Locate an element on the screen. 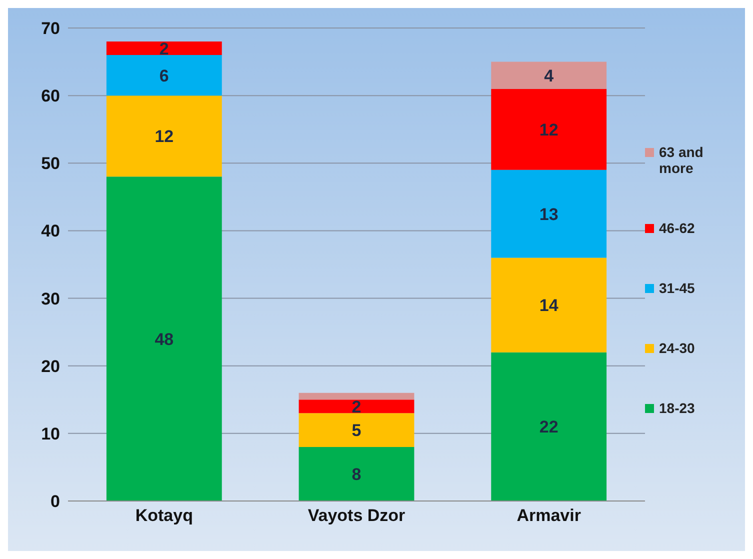 The image size is (753, 559). data-label: 5 is located at coordinates (357, 430).